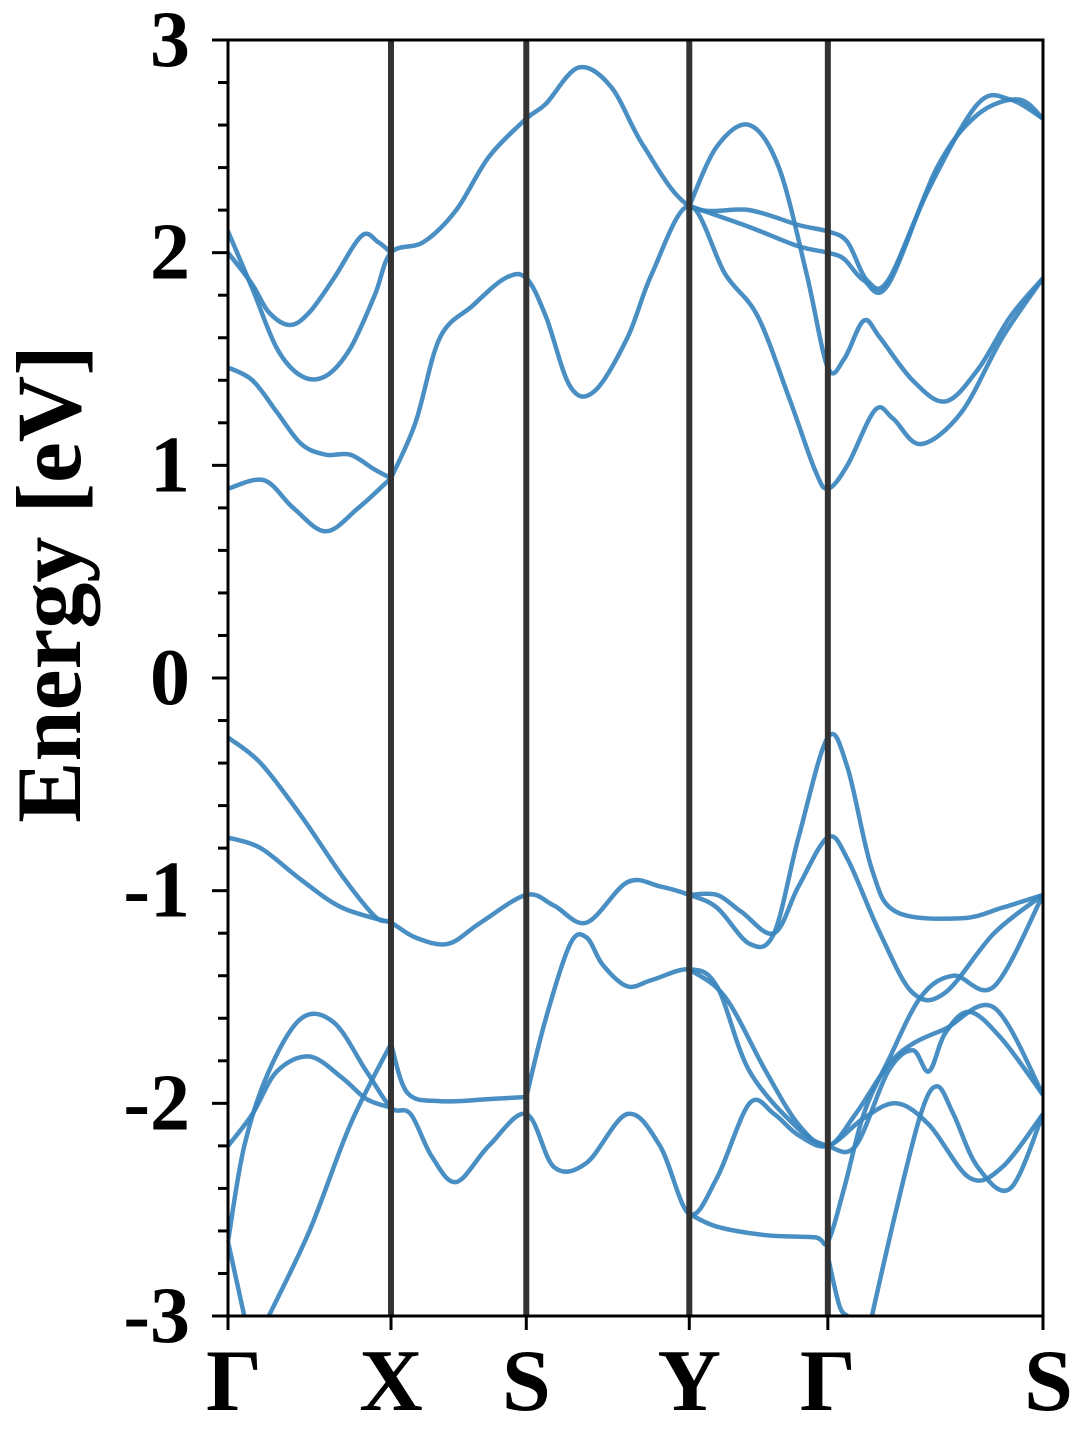  Describe the element at coordinates (50, 584) in the screenshot. I see `y-axis-label: Energy [eV]` at that location.